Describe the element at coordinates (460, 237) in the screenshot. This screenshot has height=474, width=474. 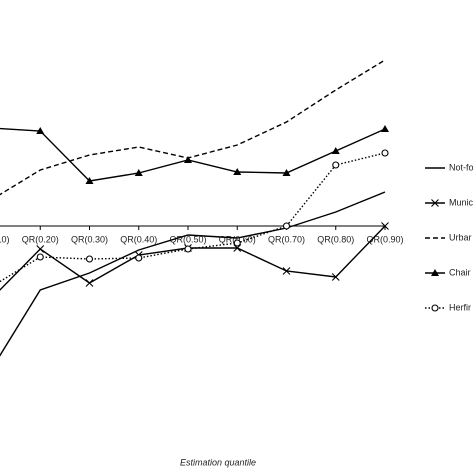
I see `legend-label: Urbar` at that location.